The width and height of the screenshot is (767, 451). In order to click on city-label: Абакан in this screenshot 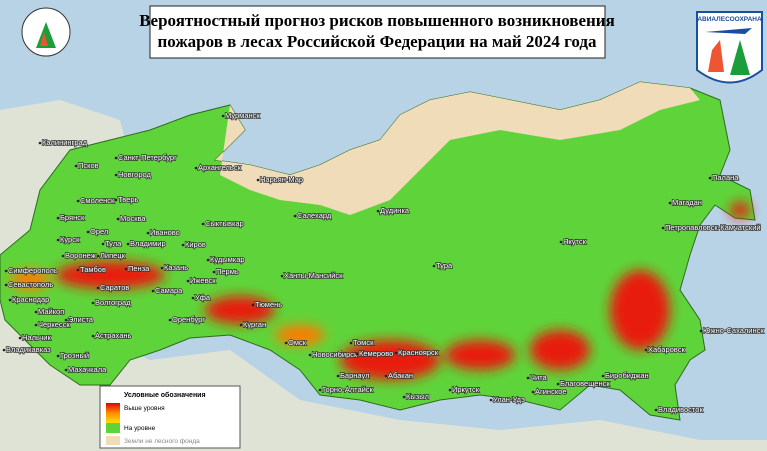, I will do `click(400, 375)`.